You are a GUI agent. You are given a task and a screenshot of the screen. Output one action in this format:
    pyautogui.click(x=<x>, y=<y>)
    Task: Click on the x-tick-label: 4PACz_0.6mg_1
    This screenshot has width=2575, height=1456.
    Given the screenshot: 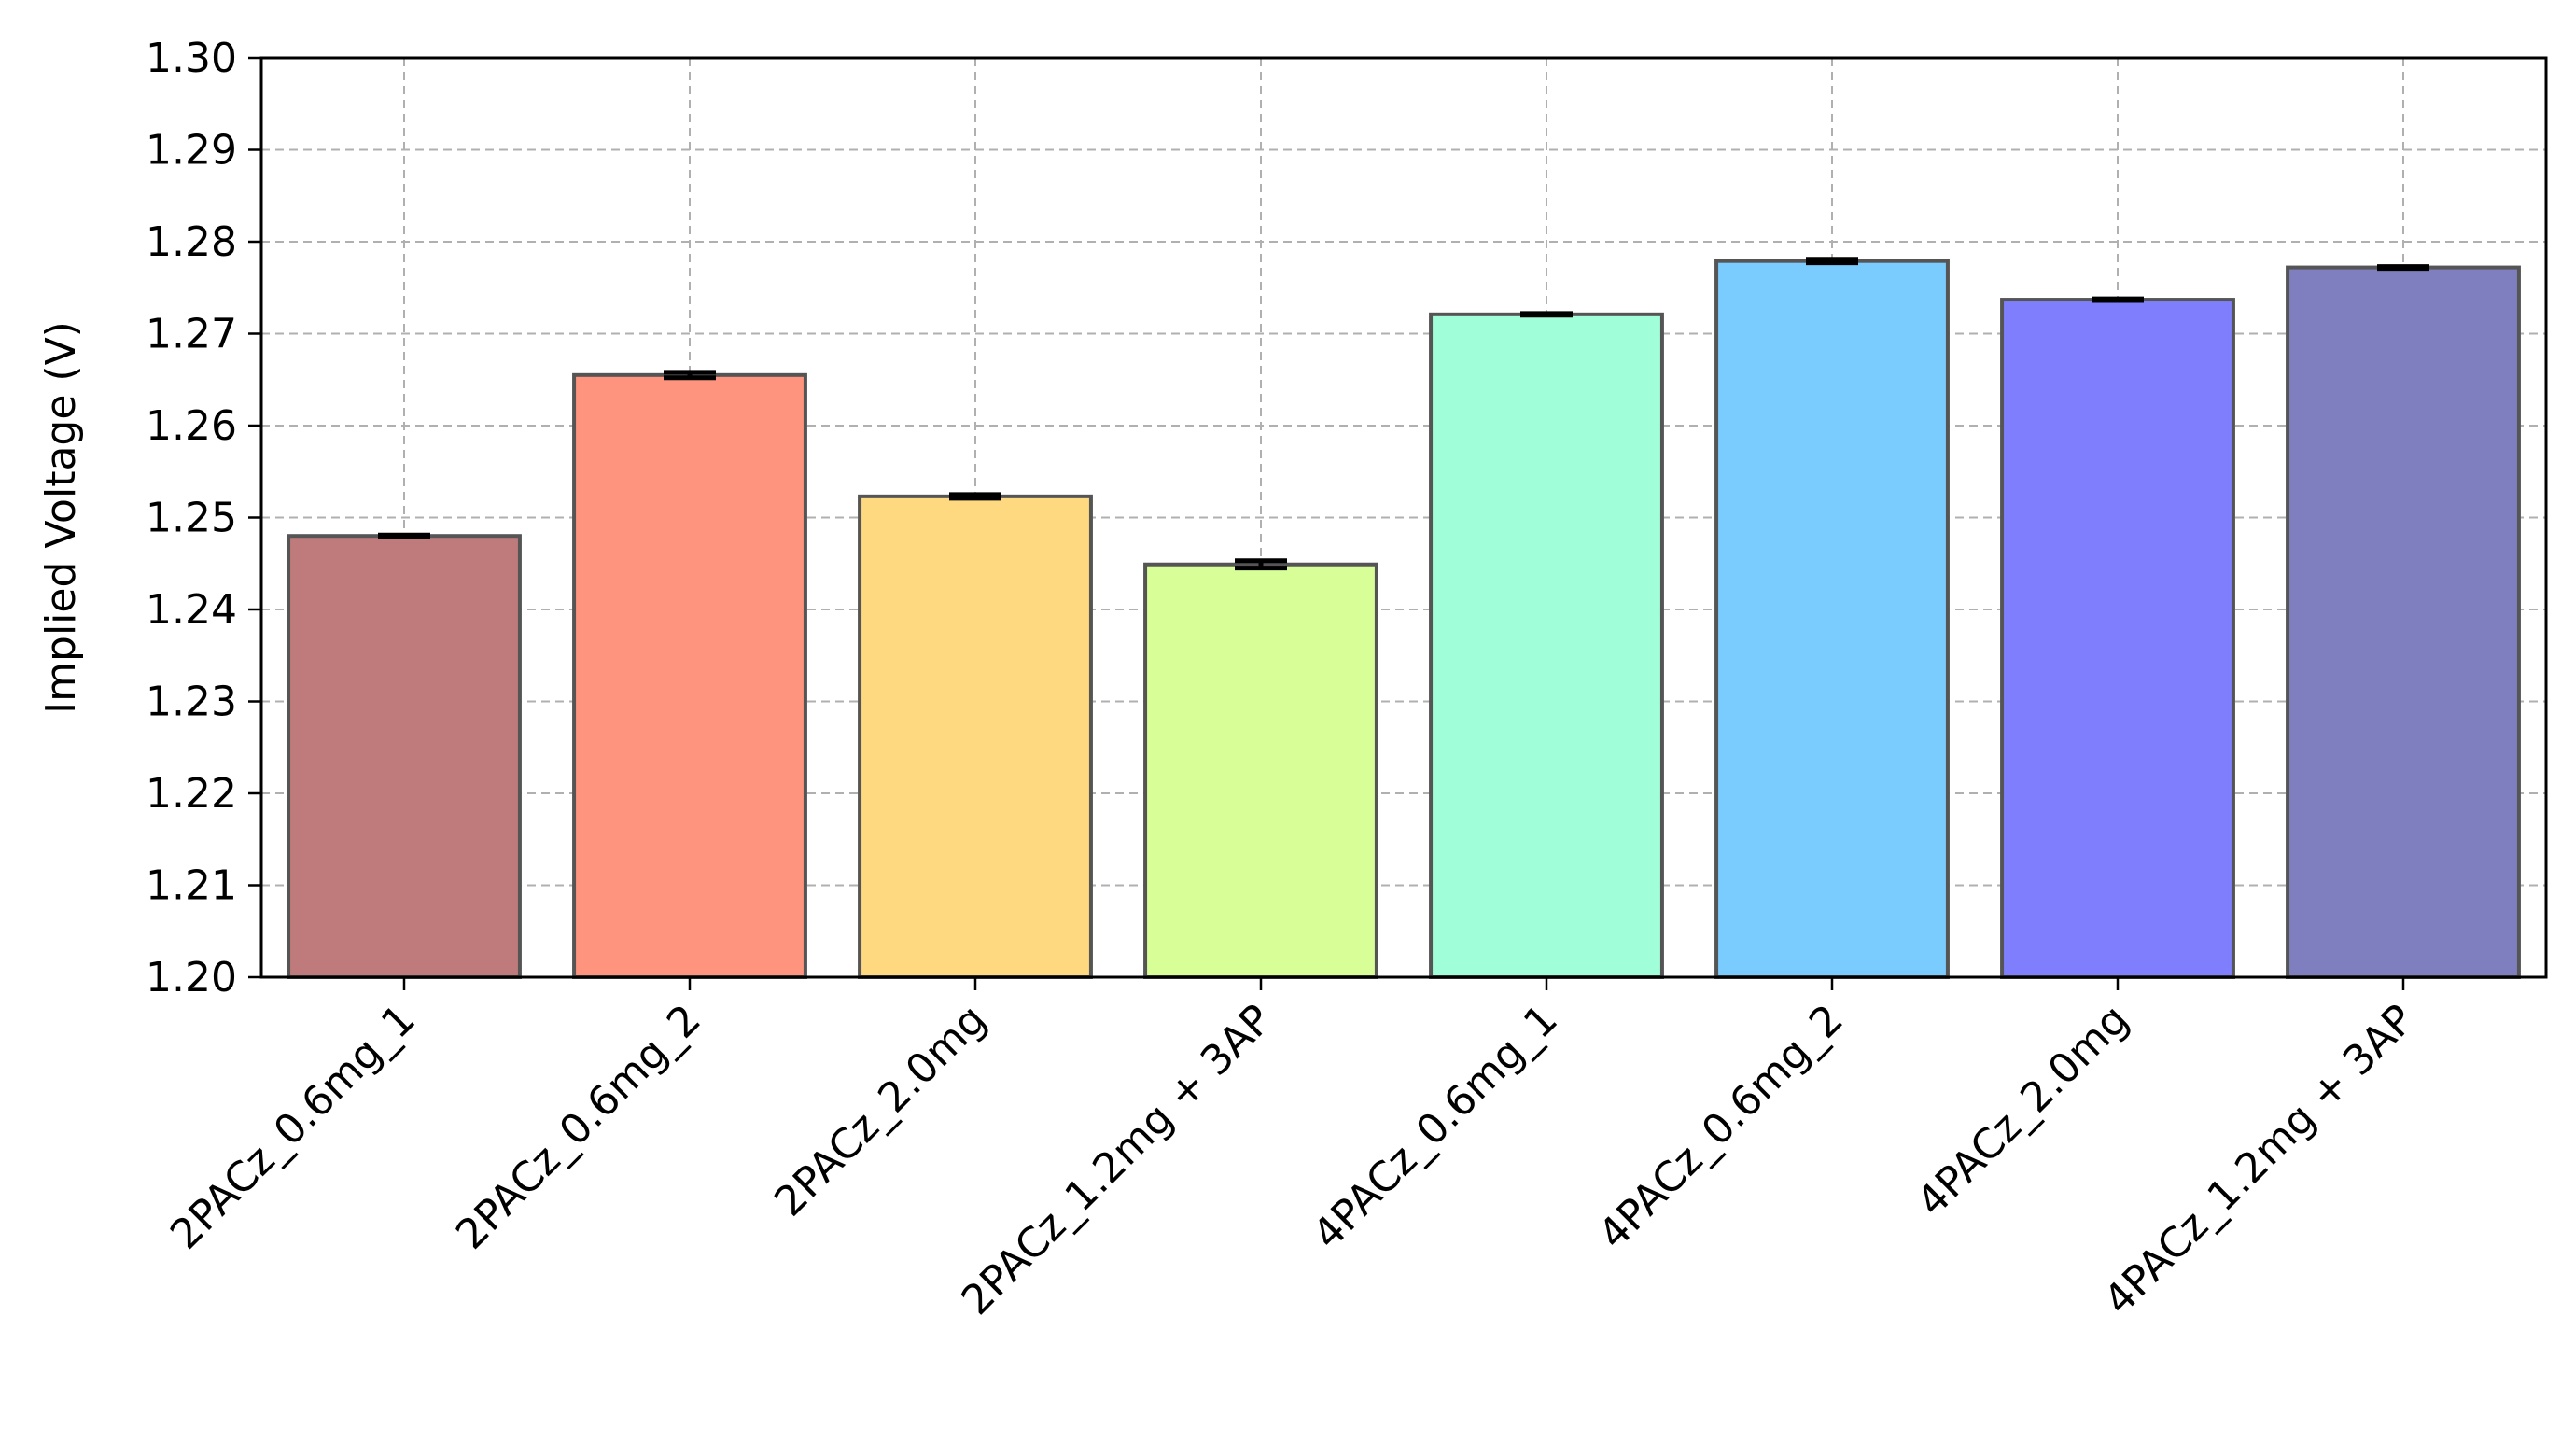 What is the action you would take?
    pyautogui.click(x=1435, y=1127)
    